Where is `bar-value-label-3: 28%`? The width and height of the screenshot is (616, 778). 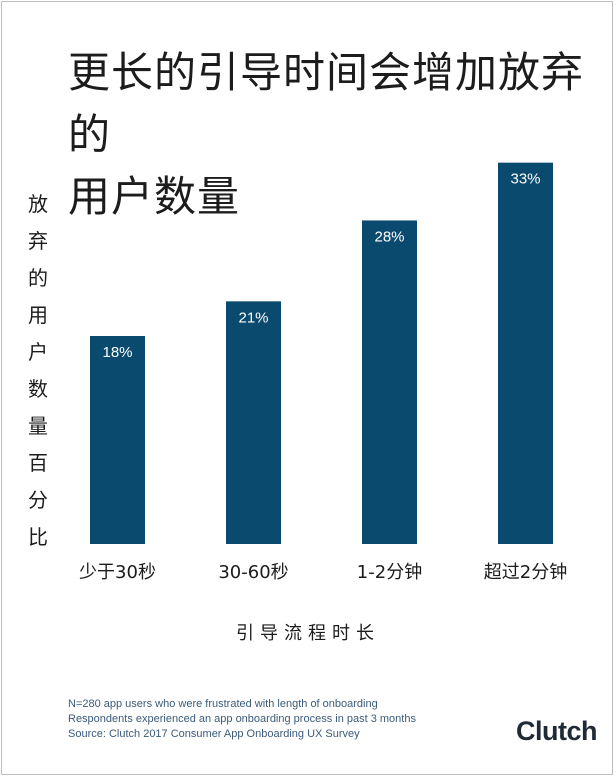 bar-value-label-3: 28% is located at coordinates (389, 236).